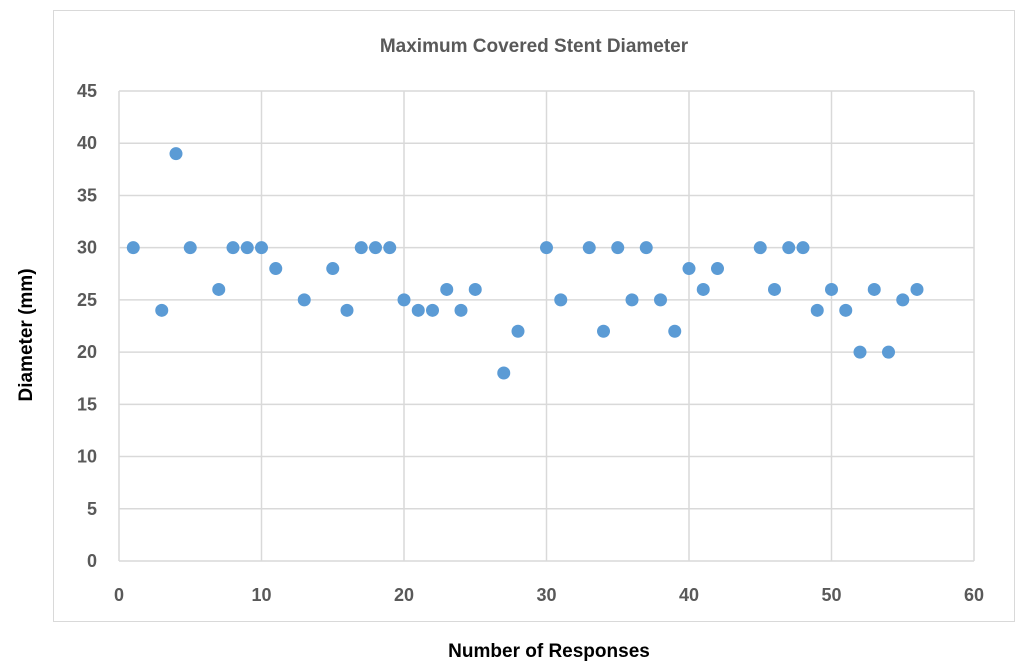 The width and height of the screenshot is (1024, 669). What do you see at coordinates (92, 561) in the screenshot?
I see `y-tick-label: 0` at bounding box center [92, 561].